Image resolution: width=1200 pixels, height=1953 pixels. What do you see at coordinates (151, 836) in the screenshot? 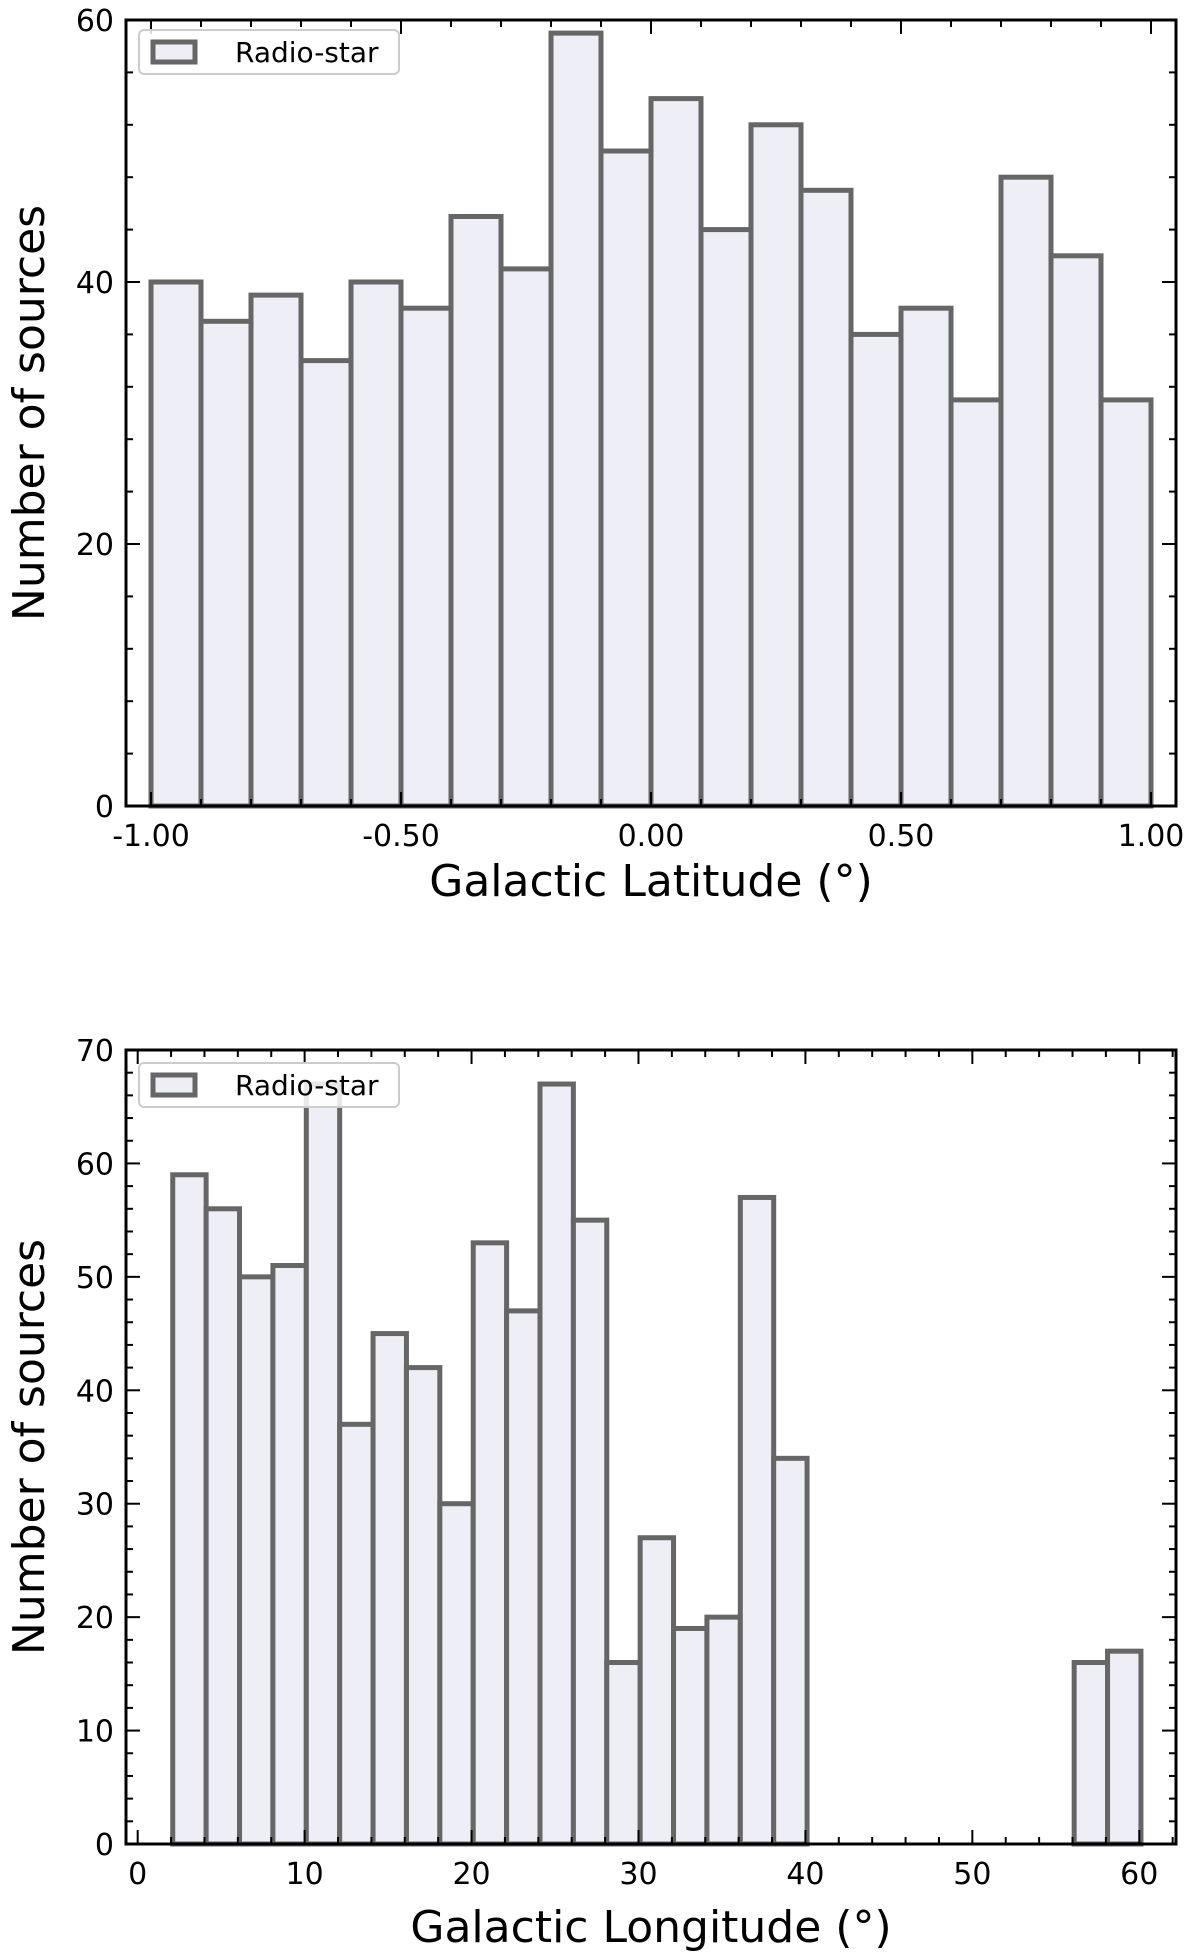
I see `x-tick-label: -1.00` at bounding box center [151, 836].